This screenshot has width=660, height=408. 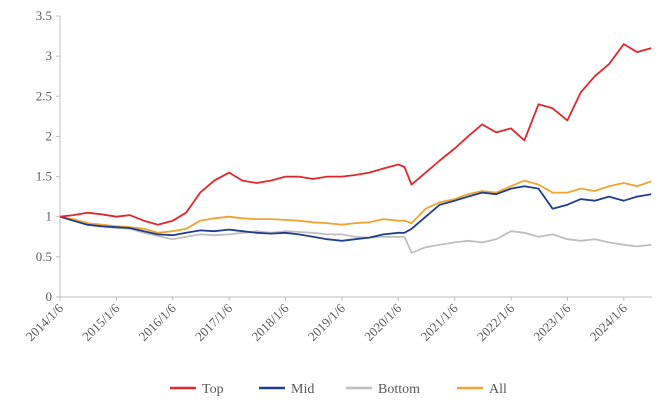 I want to click on x-tick-label: 2014/1/6, so click(x=45, y=322).